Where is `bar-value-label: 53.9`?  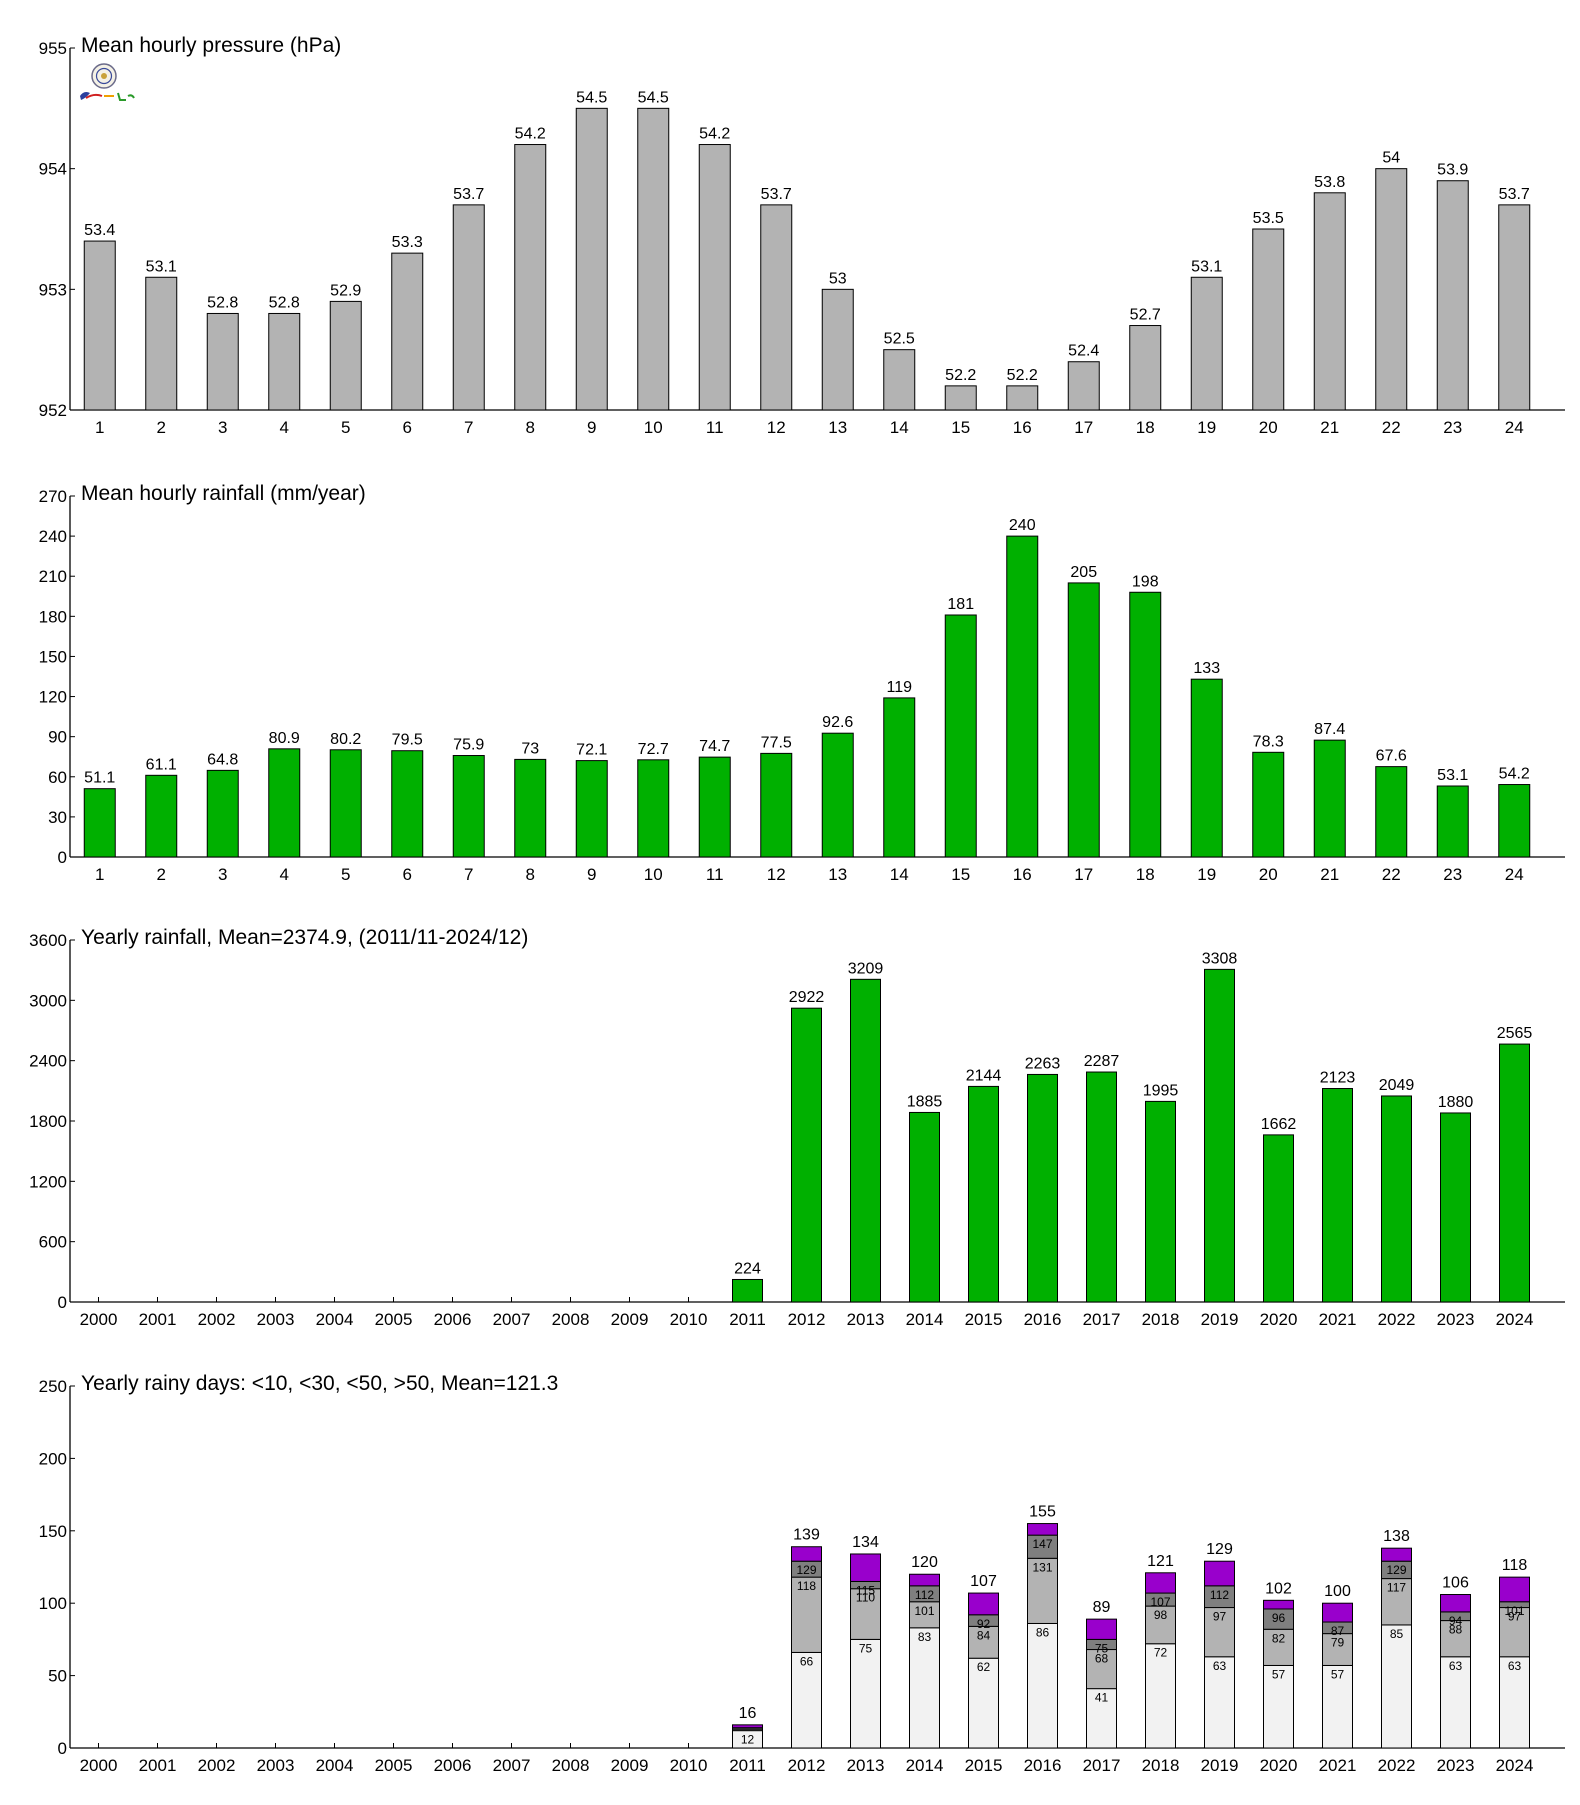
bar-value-label: 53.9 is located at coordinates (1452, 170).